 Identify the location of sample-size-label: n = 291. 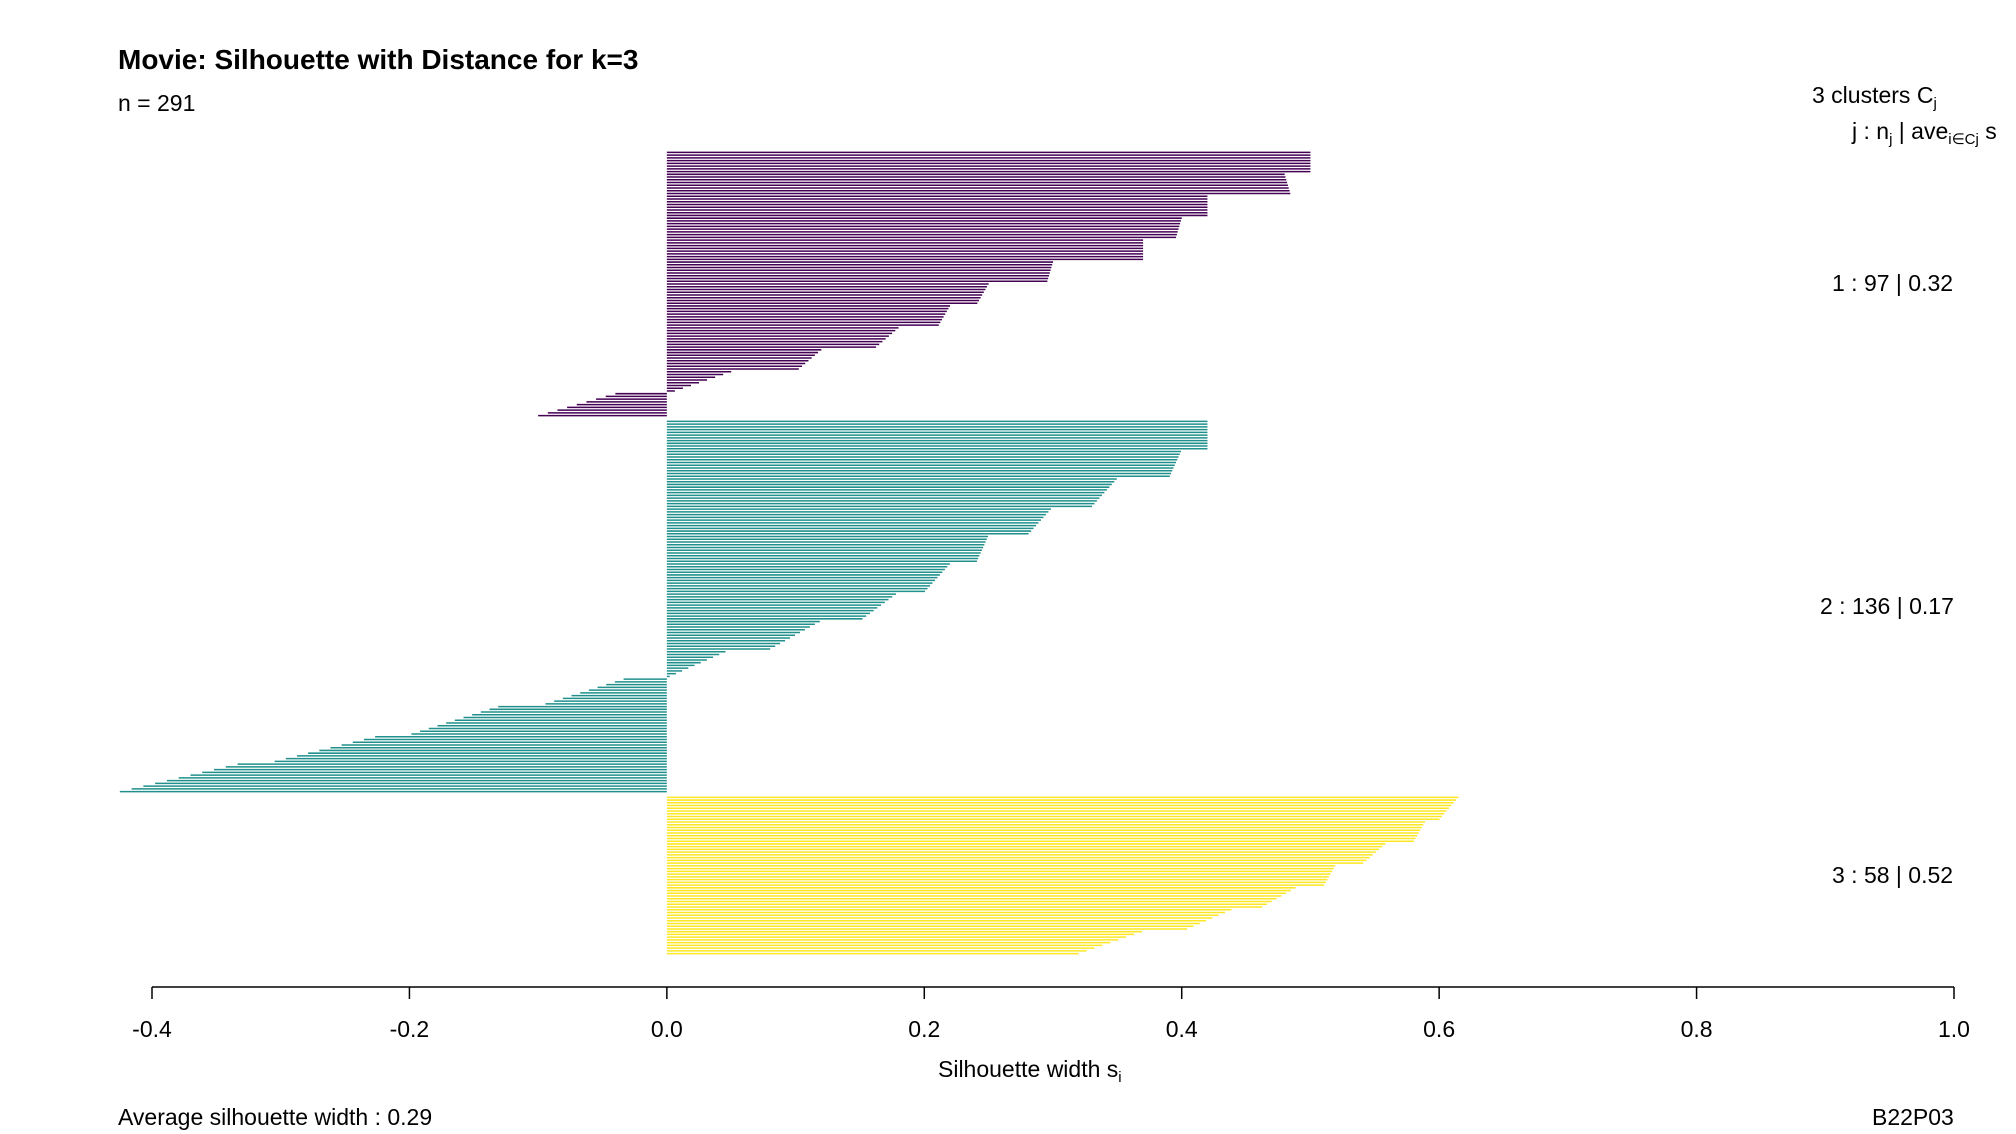
(157, 103).